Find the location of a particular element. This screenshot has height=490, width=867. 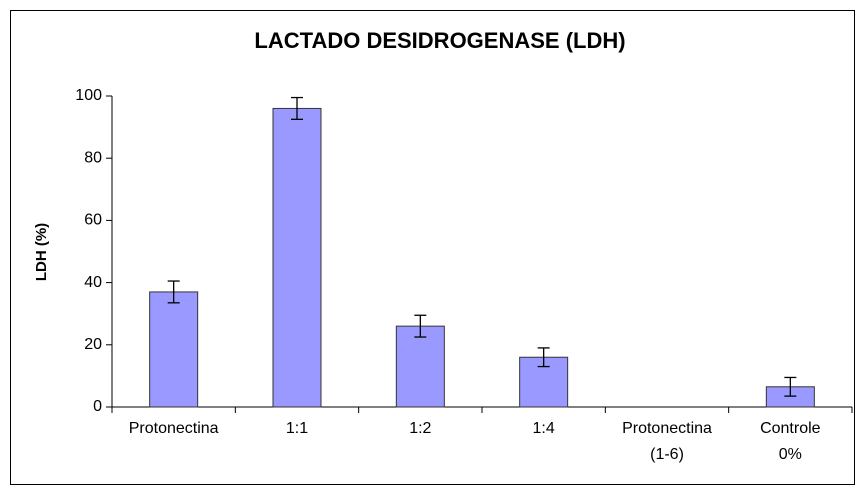

chart-title: LACTADO DESIDROGENASE (LDH) is located at coordinates (439, 40).